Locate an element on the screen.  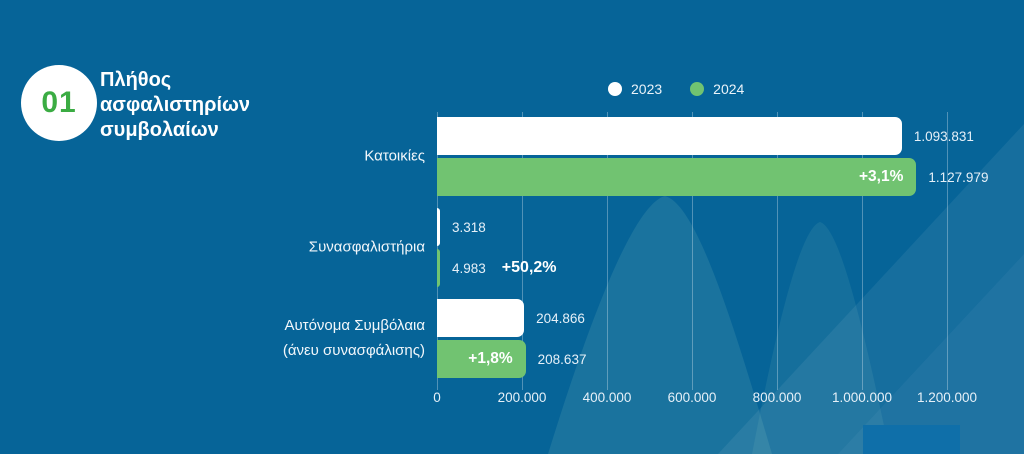
legend-dot-2024 is located at coordinates (697, 89).